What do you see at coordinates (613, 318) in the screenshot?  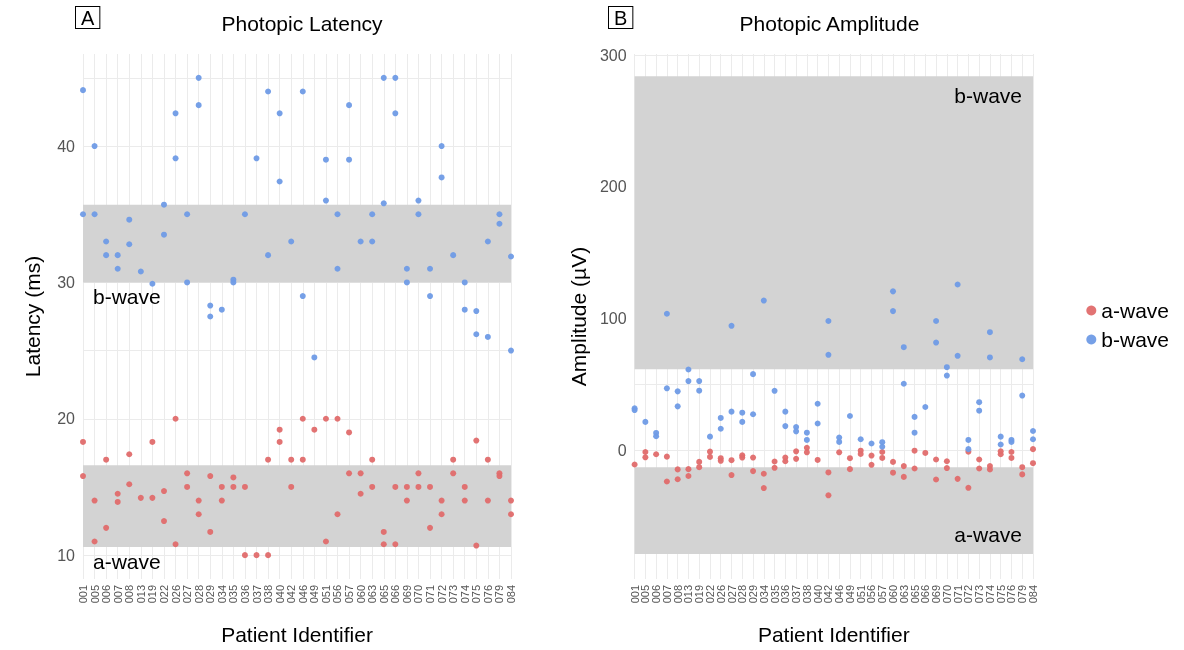 I see `y-tick-label: 100` at bounding box center [613, 318].